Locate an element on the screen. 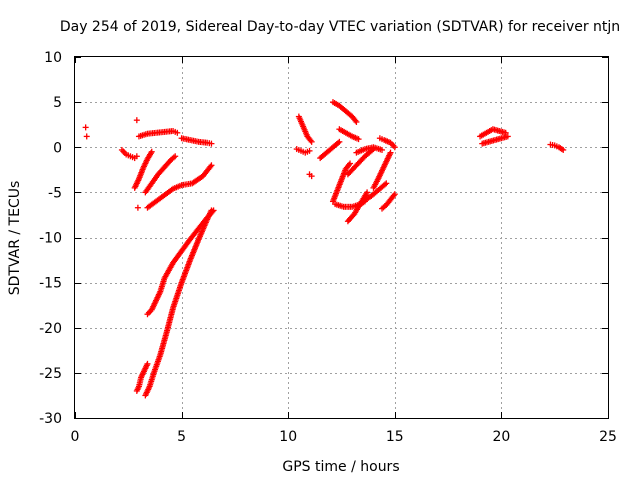 This screenshot has height=480, width=640. x-tick-label: 10 is located at coordinates (288, 437).